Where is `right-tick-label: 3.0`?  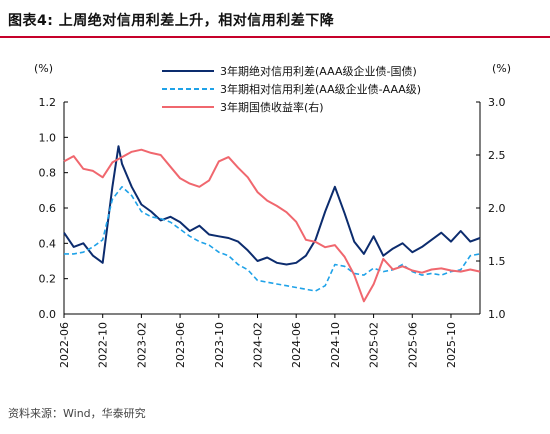
right-tick-label: 3.0 is located at coordinates (497, 102).